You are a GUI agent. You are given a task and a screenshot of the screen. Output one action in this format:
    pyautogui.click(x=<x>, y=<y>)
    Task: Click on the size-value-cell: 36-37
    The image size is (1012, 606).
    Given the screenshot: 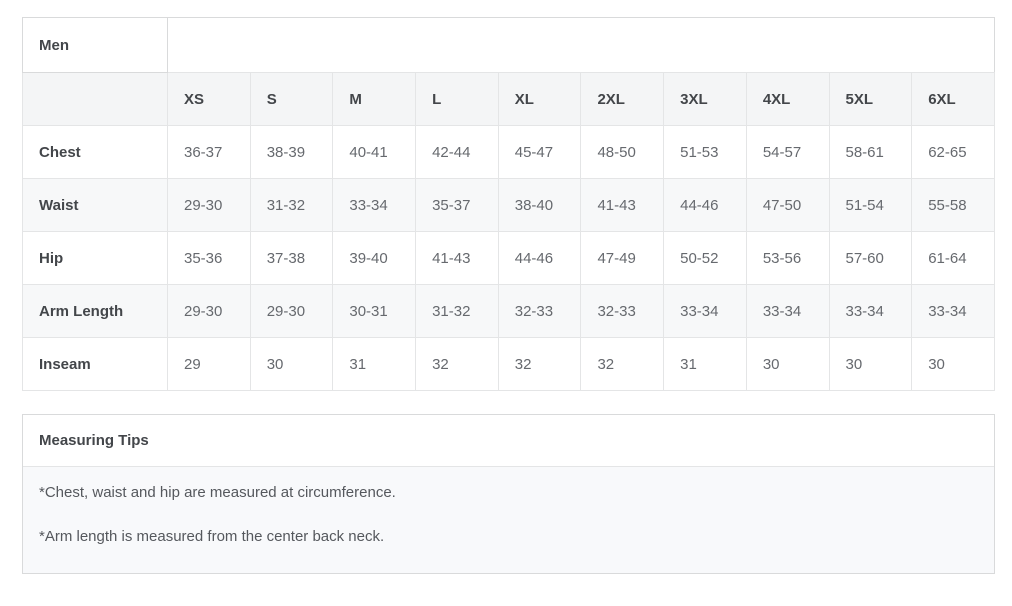 What is the action you would take?
    pyautogui.click(x=209, y=152)
    